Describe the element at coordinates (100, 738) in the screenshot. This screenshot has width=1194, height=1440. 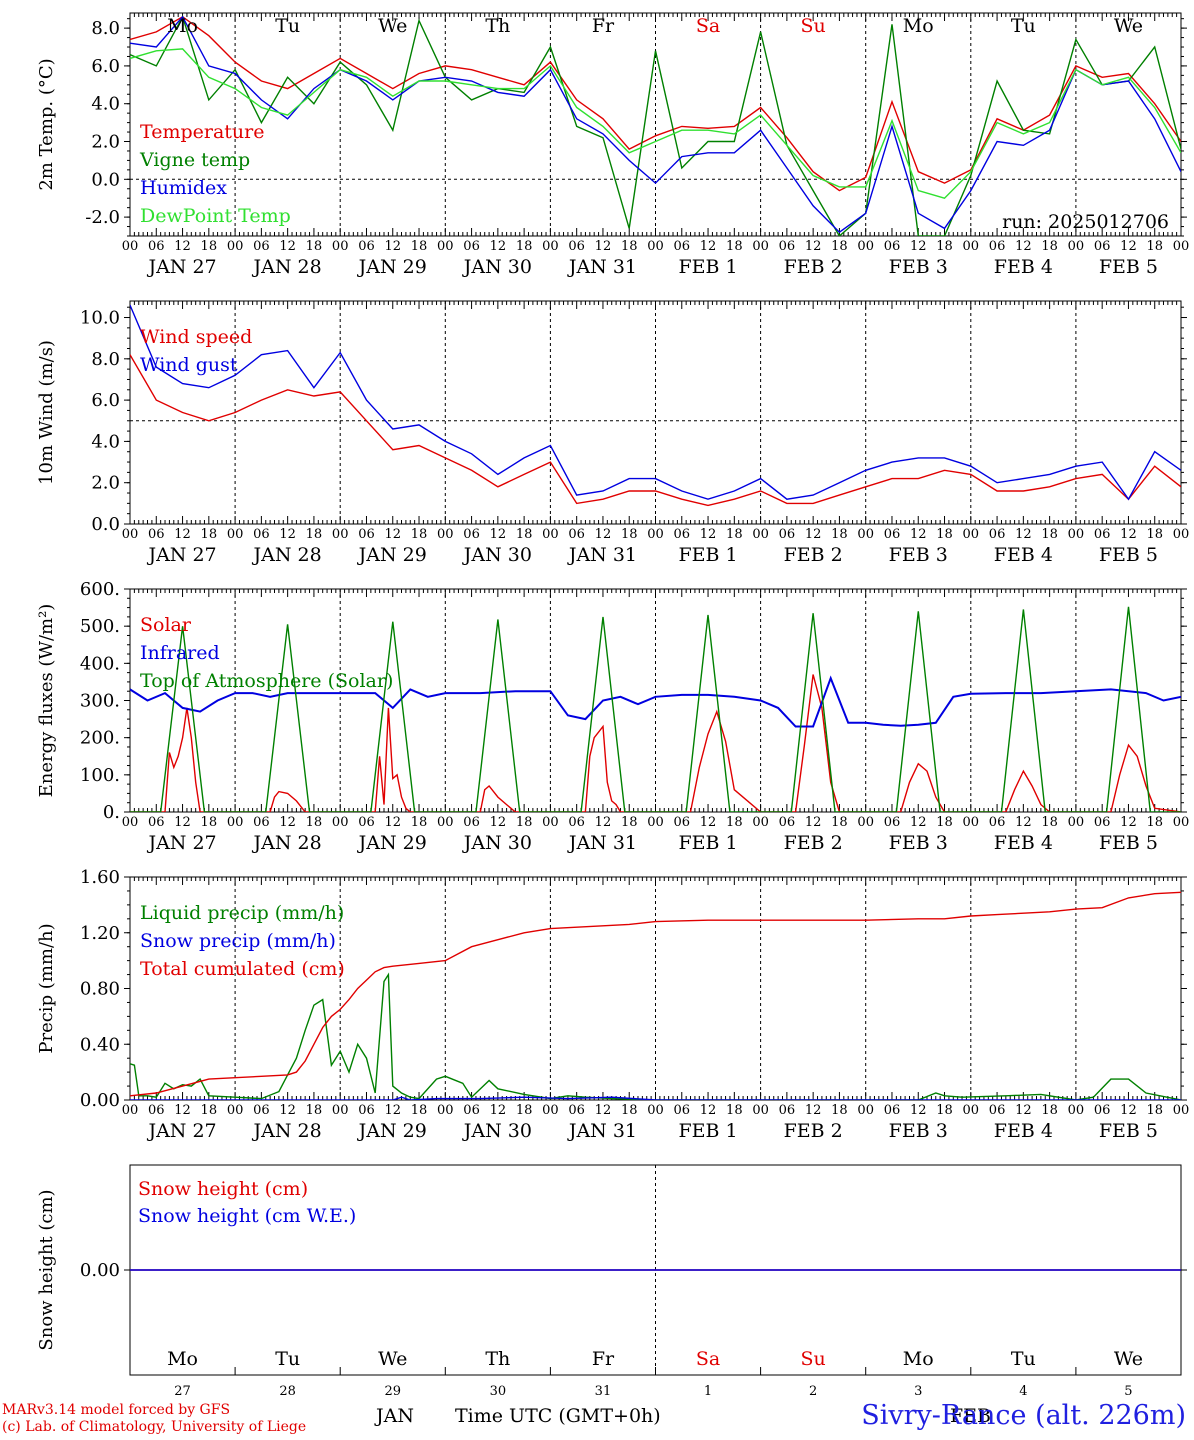
I see `y-tick-label: 200.` at that location.